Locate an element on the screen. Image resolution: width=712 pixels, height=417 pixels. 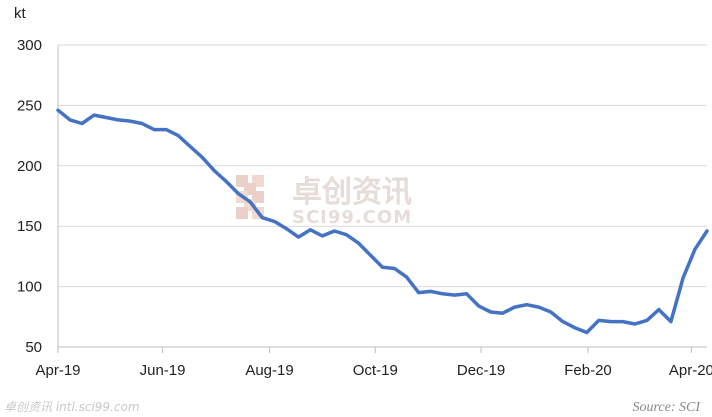
y-axis-unit-label: kt is located at coordinates (20, 13).